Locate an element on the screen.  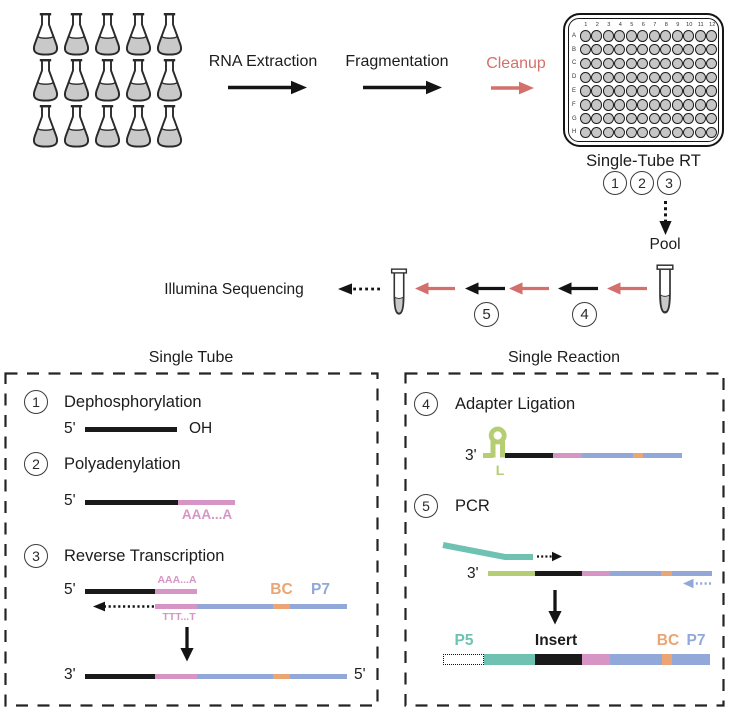
sequencing-label: Illumina Sequencing is located at coordinates (234, 289).